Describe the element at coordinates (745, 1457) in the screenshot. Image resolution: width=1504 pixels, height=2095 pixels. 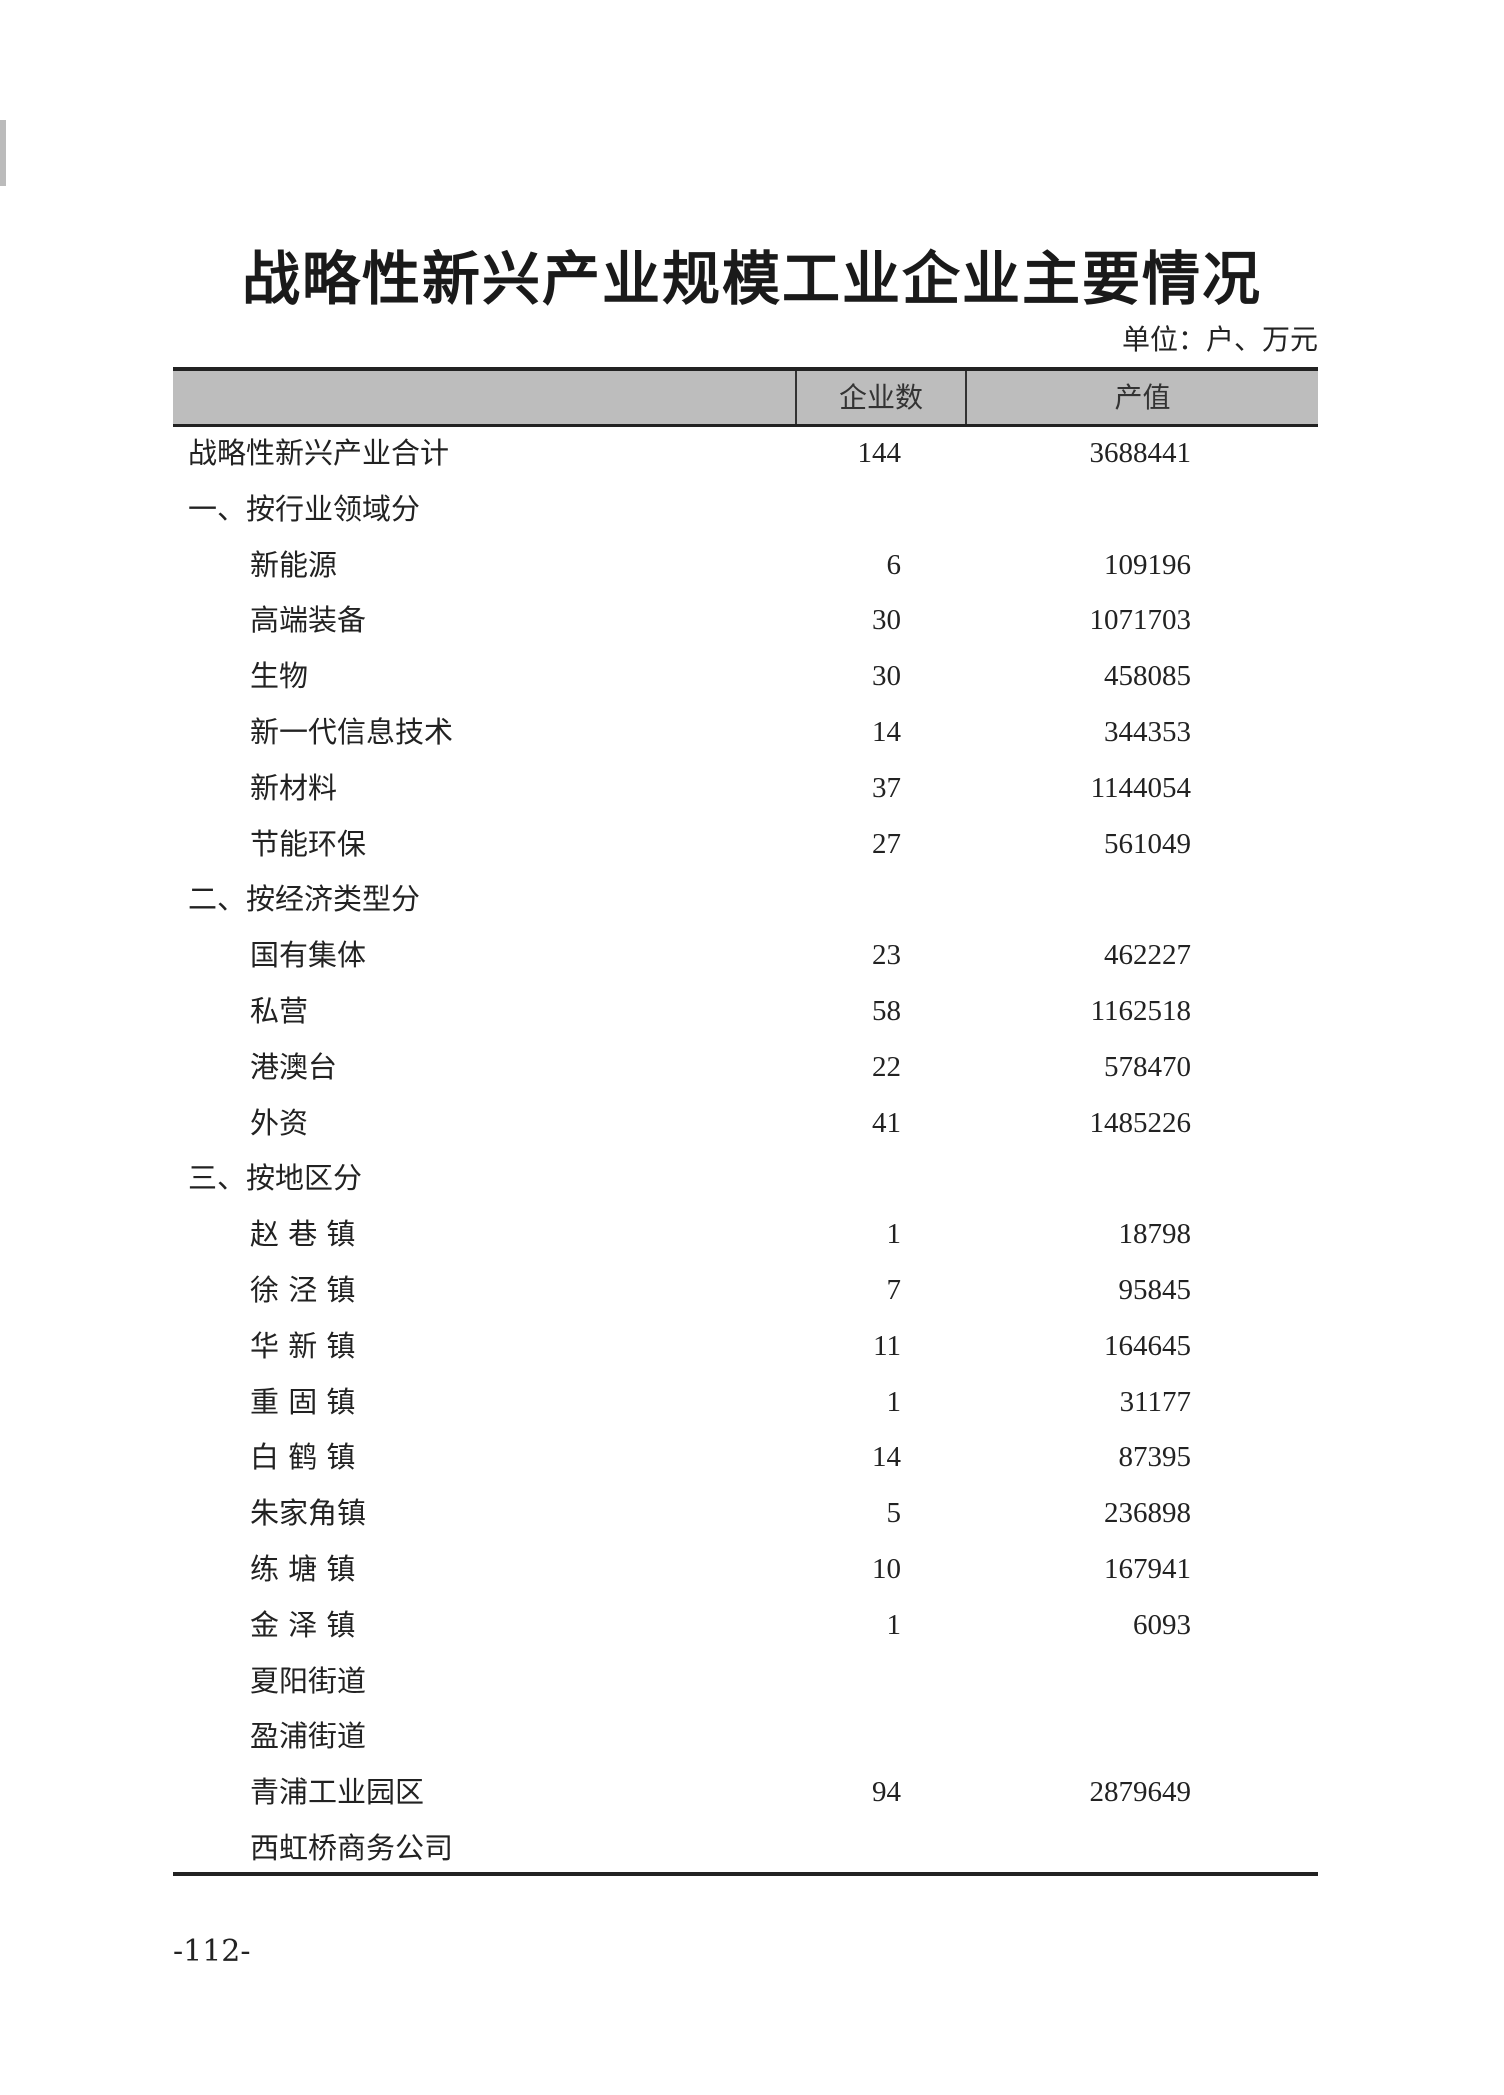
I see `table-row: 白 鹤 镇 14 87395` at that location.